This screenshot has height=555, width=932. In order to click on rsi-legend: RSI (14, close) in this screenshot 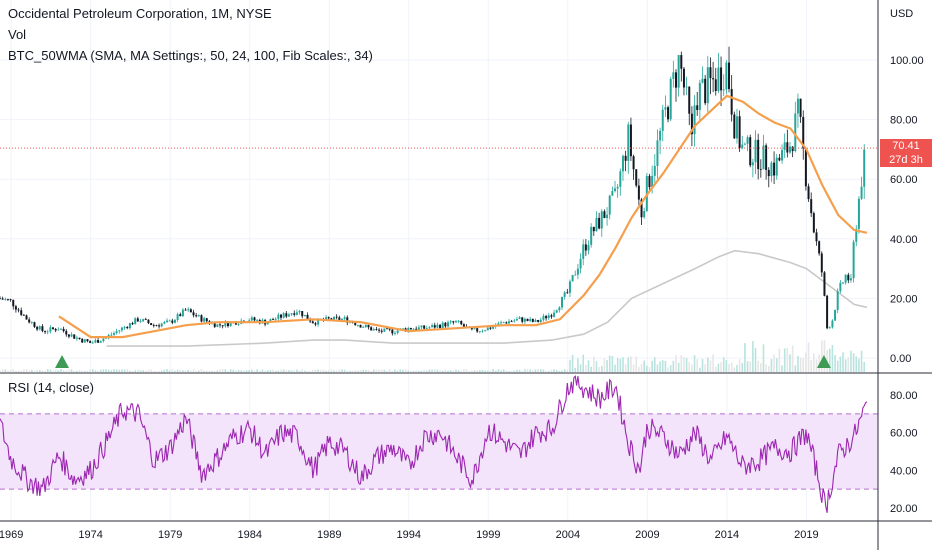, I will do `click(51, 387)`.